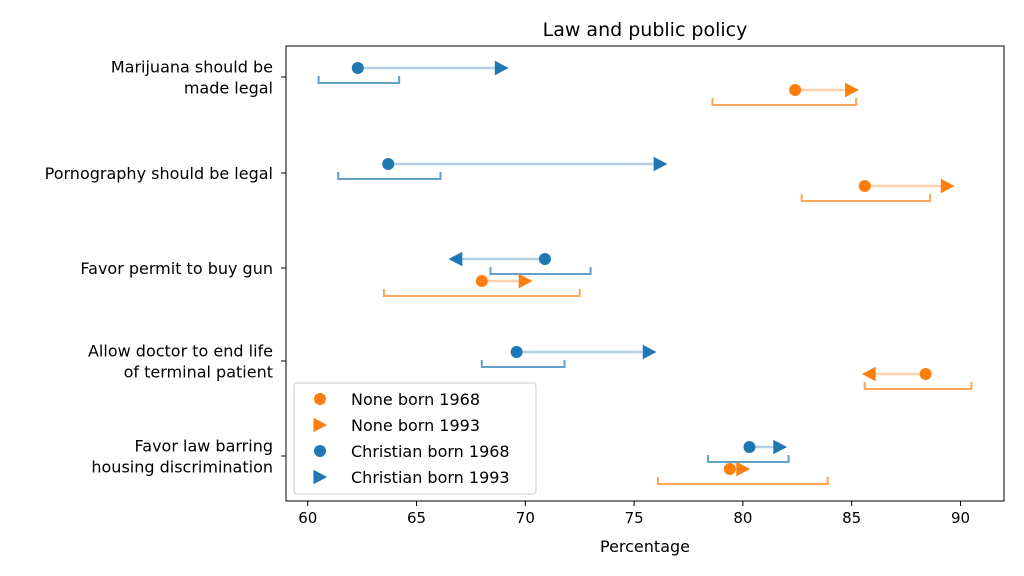 Image resolution: width=1024 pixels, height=576 pixels. Describe the element at coordinates (430, 451) in the screenshot. I see `legend-label: Christian born 1968` at that location.